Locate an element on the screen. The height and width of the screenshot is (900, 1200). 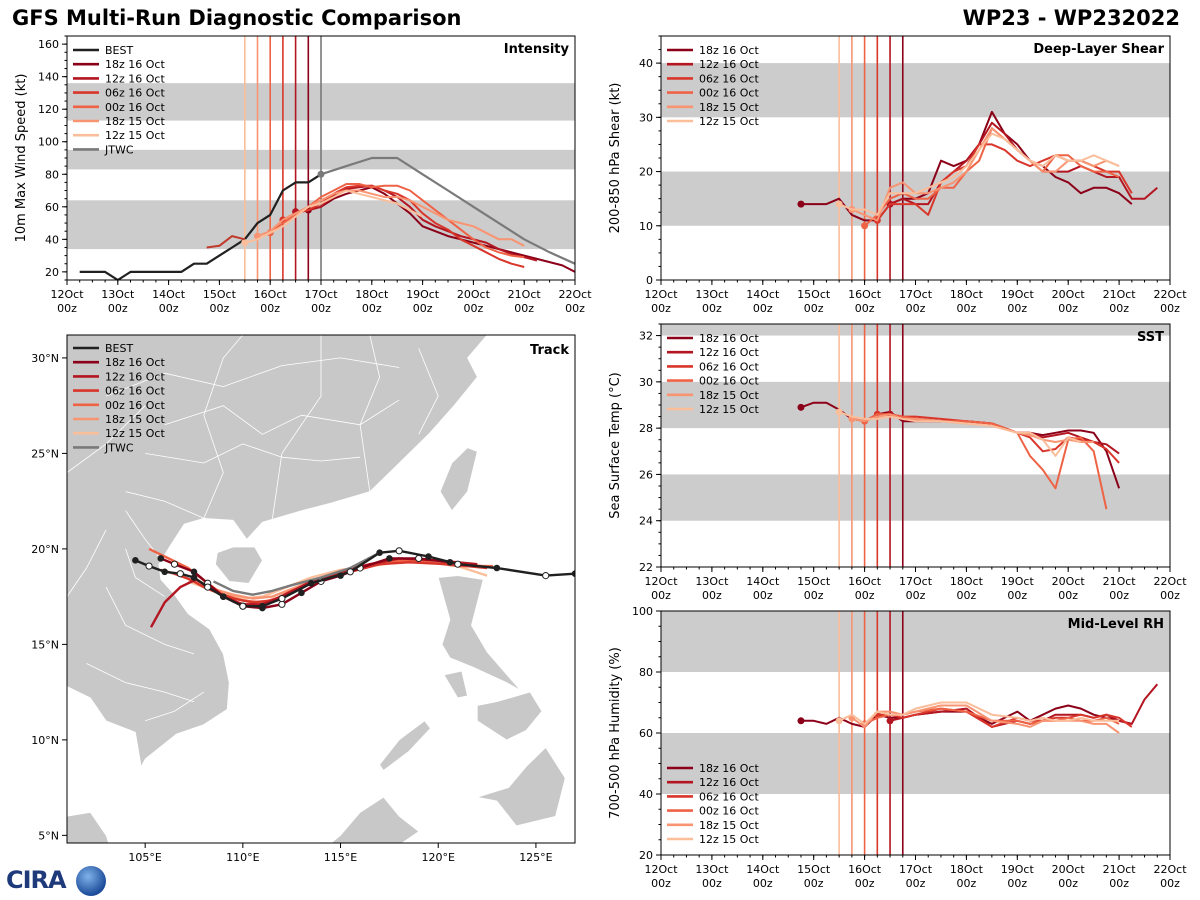
y-tick-label: 25°N is located at coordinates (45, 453).